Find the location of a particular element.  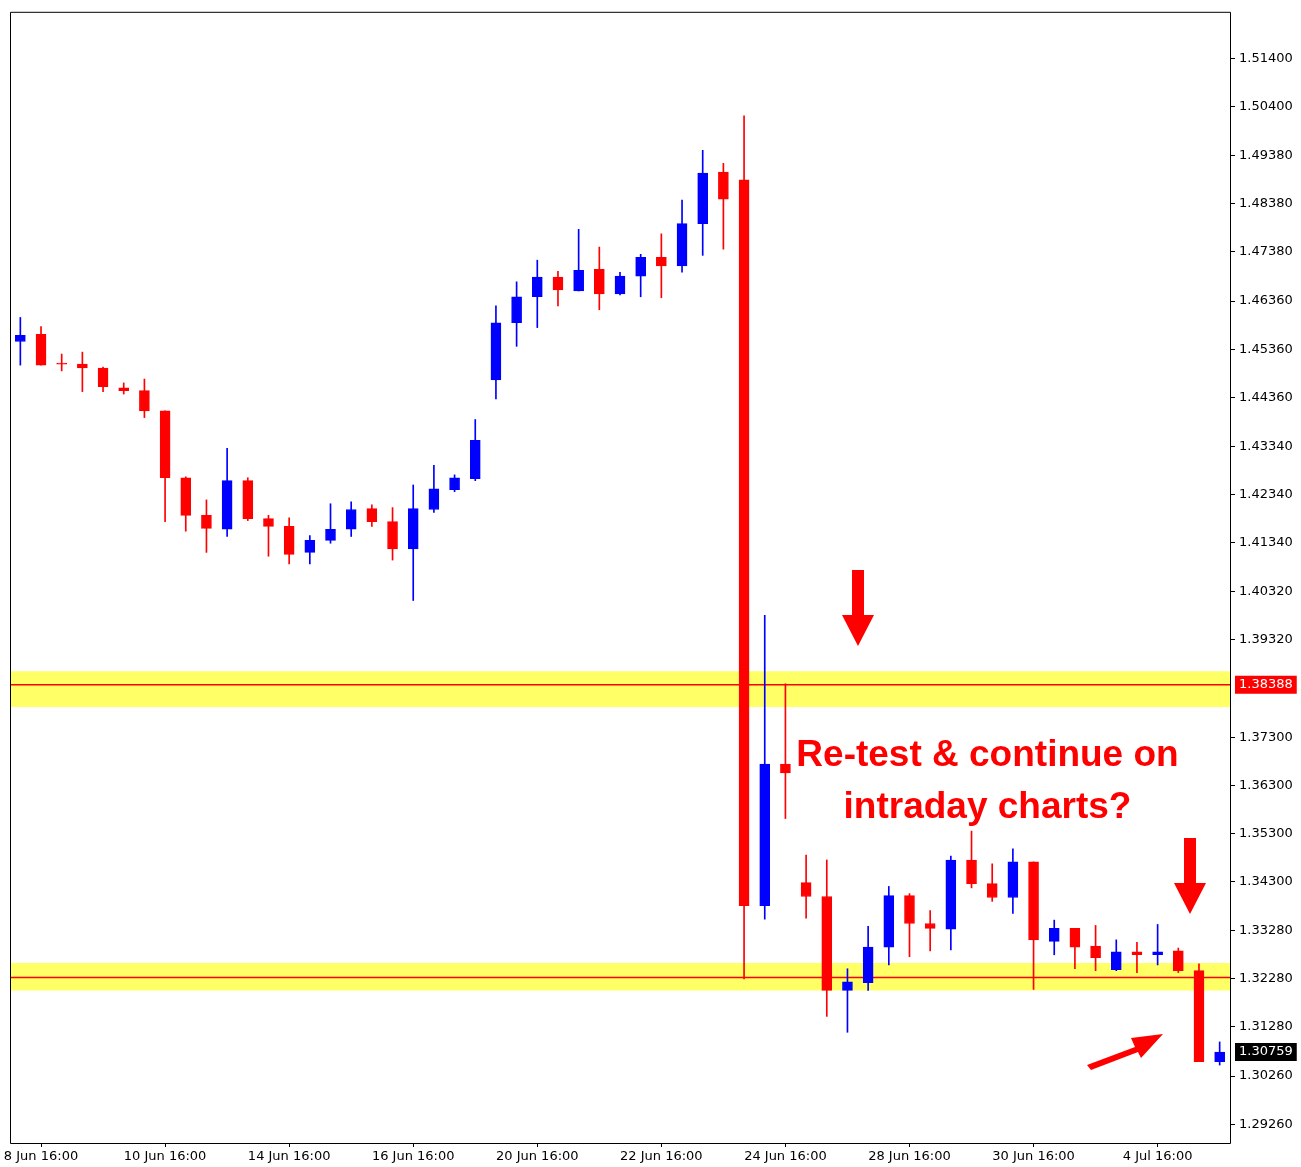

x-tick-label: 22 Jun 16:00 is located at coordinates (661, 1156).